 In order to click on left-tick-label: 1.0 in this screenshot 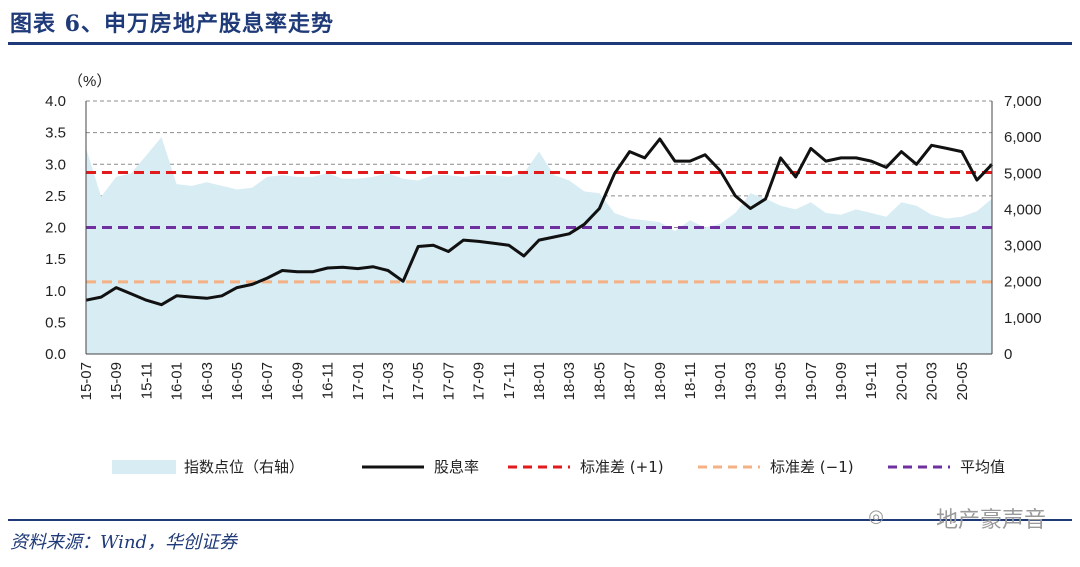, I will do `click(55, 291)`.